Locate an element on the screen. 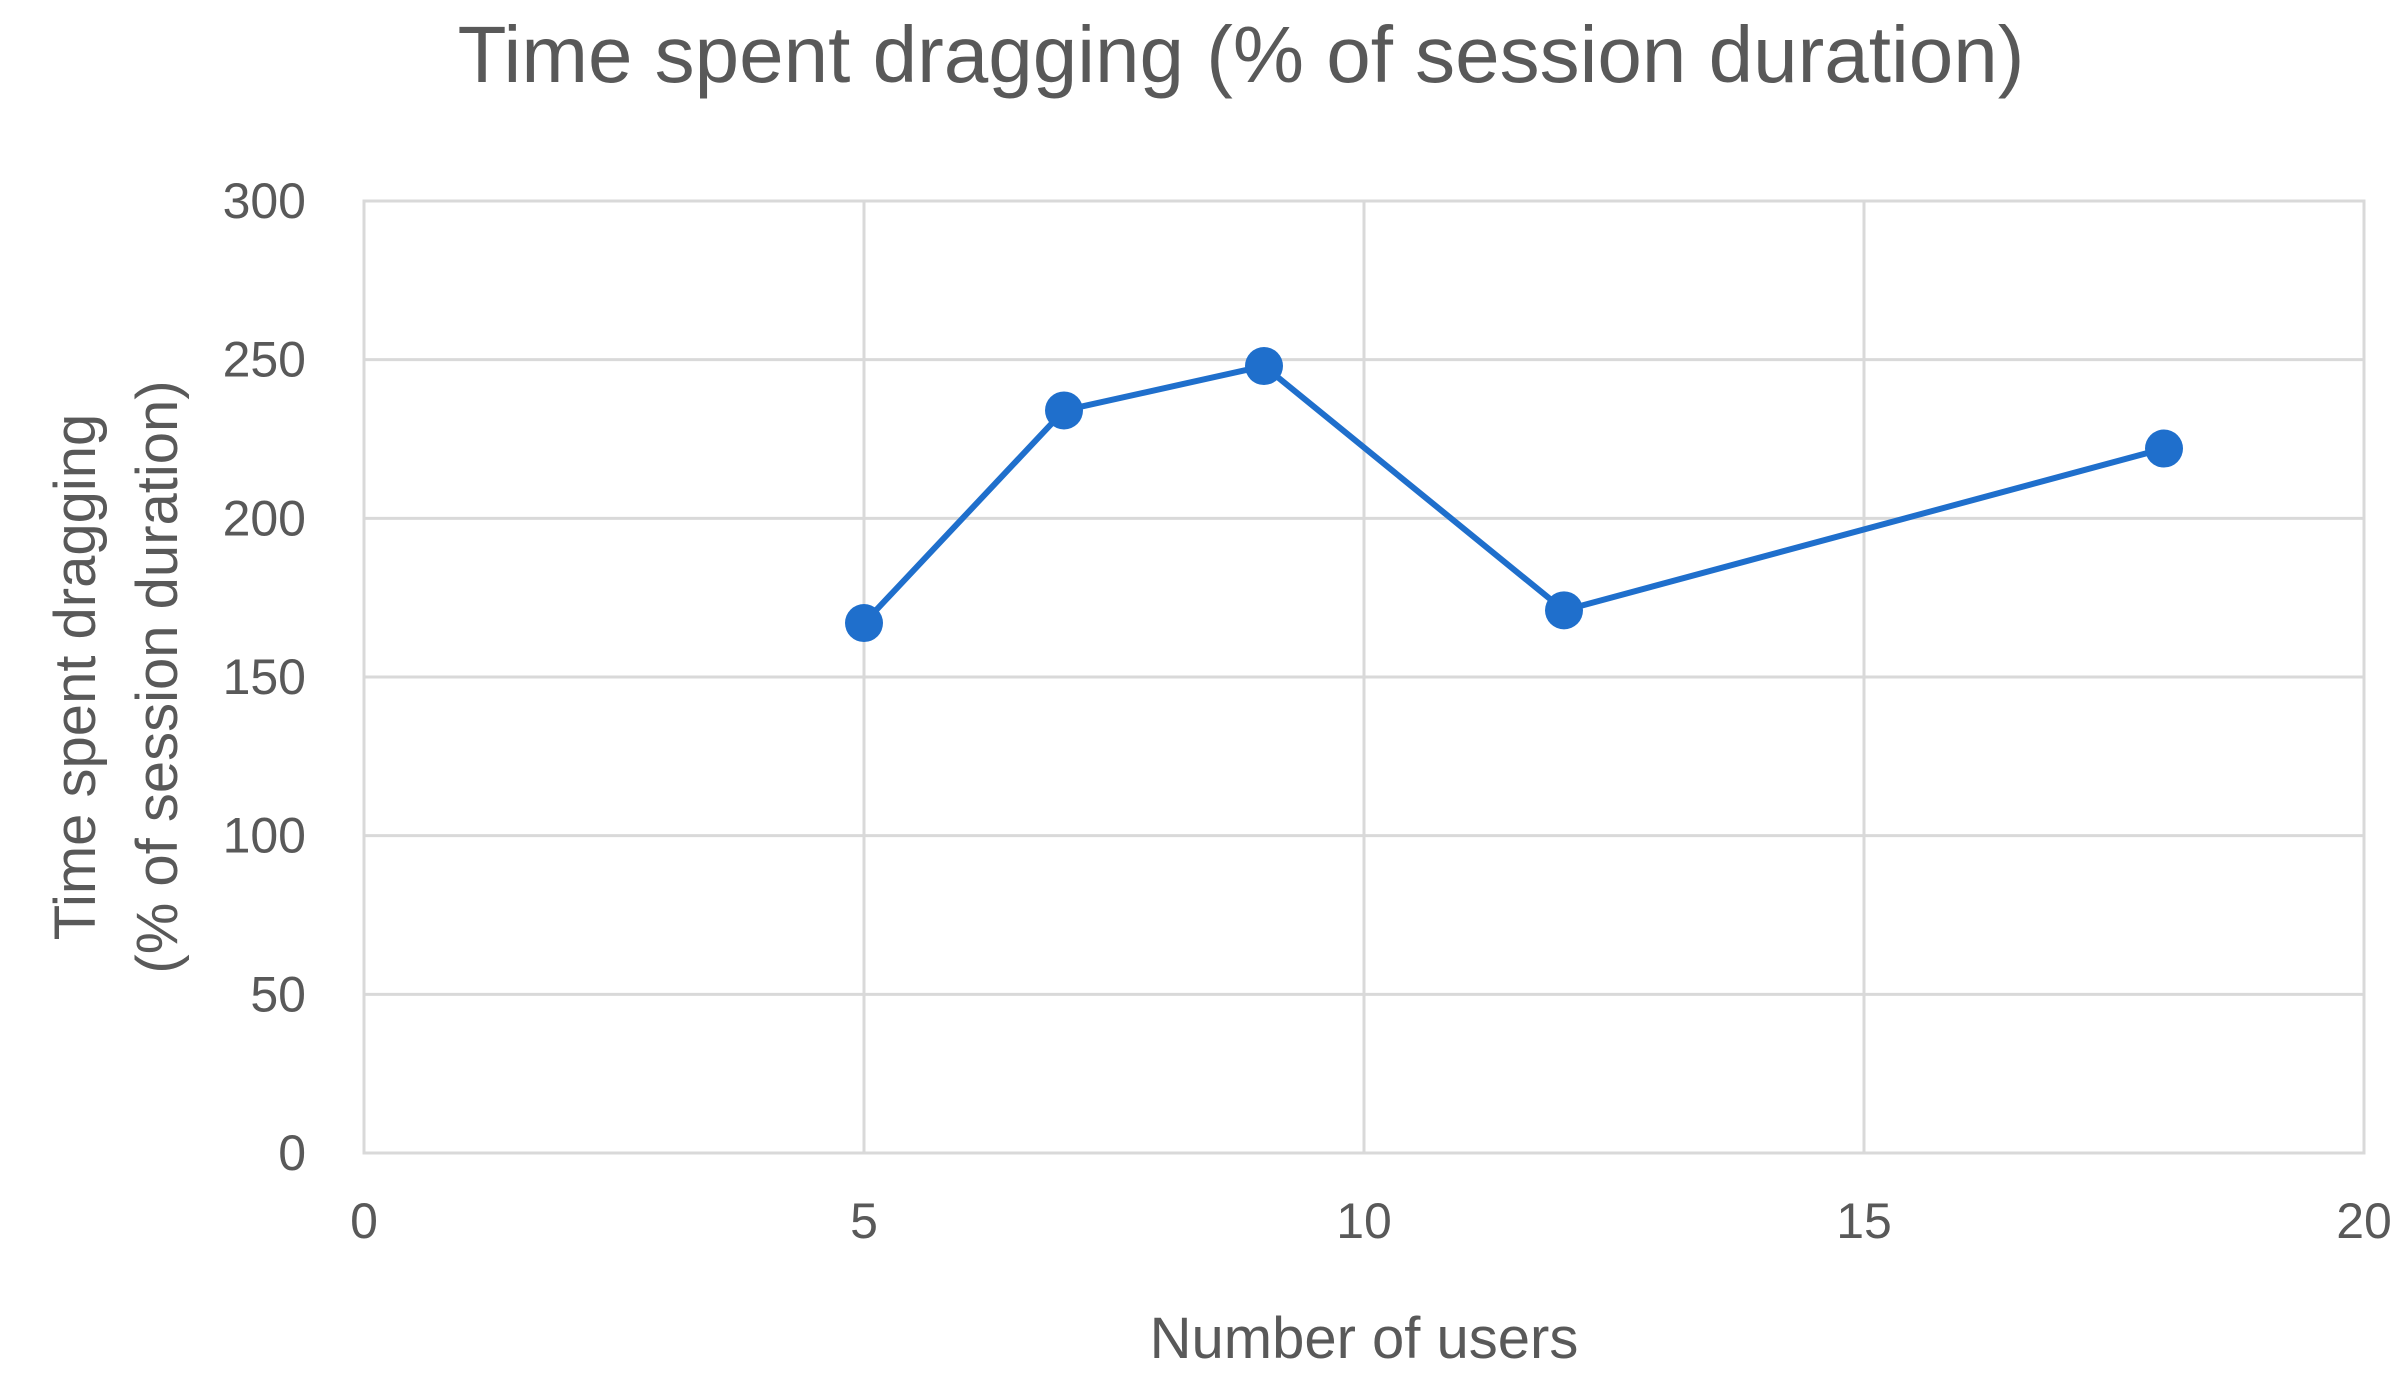 The width and height of the screenshot is (2408, 1386). x-tick-label: 20 is located at coordinates (2364, 1221).